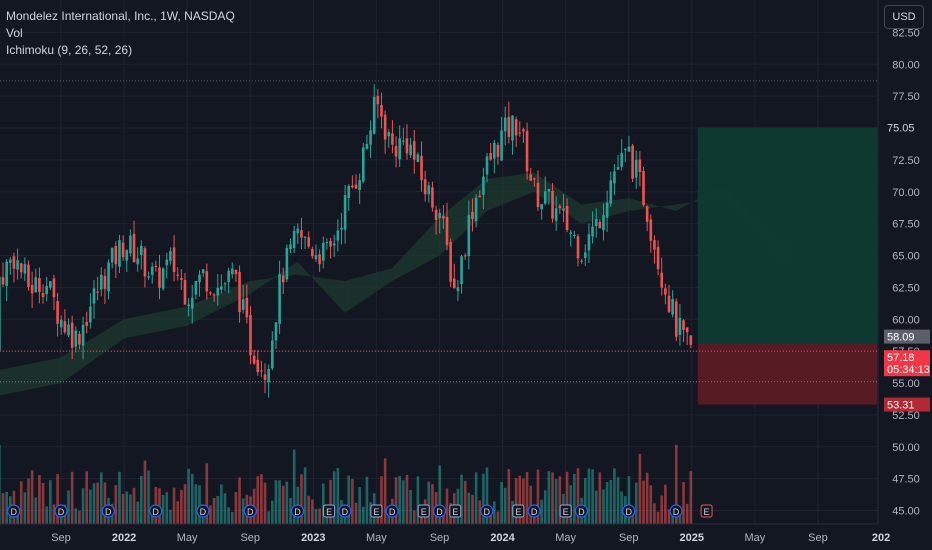  What do you see at coordinates (14, 33) in the screenshot?
I see `volume-indicator-label: Vol` at bounding box center [14, 33].